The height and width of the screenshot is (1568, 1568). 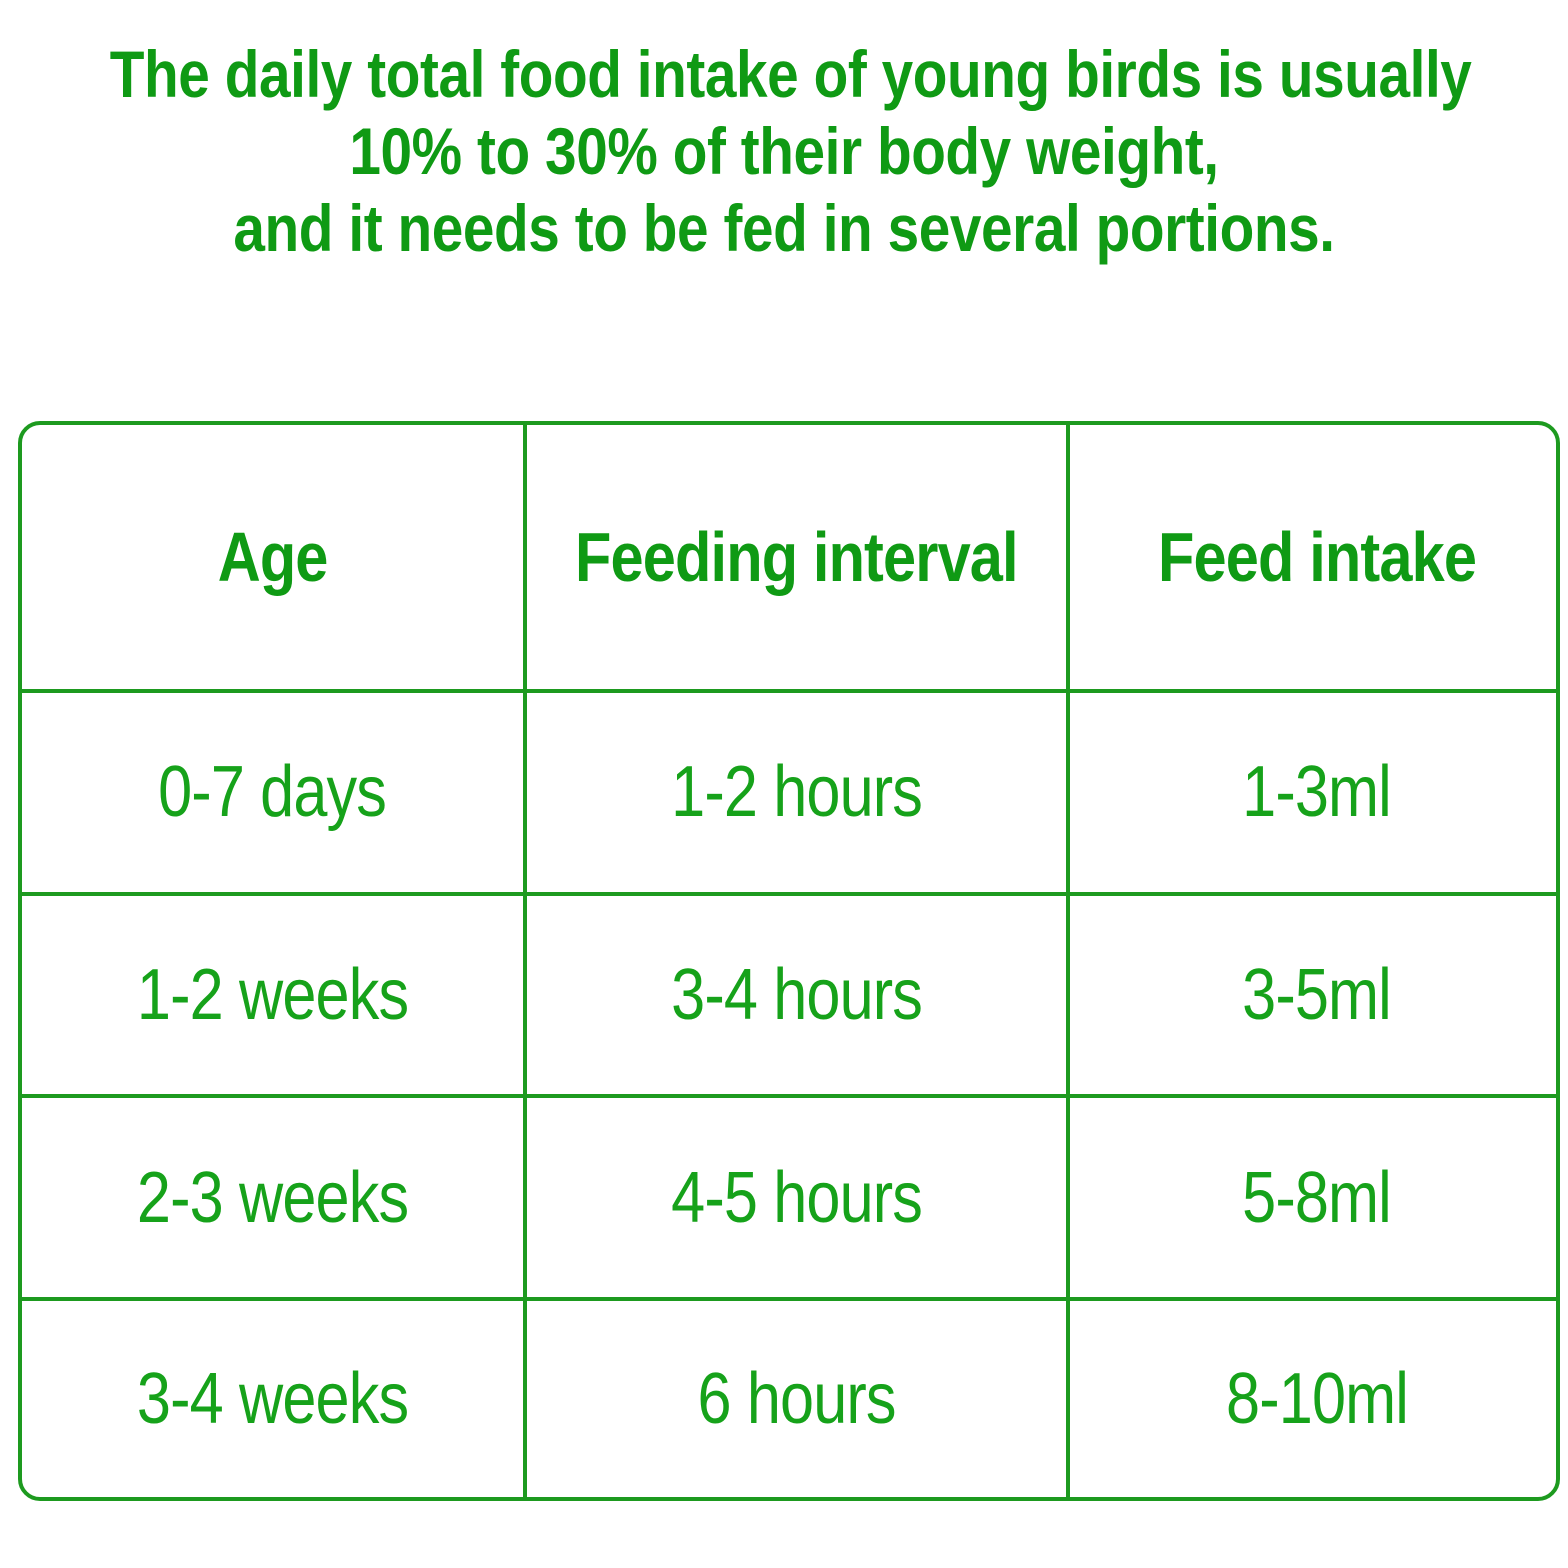 I want to click on table-row: 0-7 days 1-2 hours 1-3ml, so click(x=789, y=792).